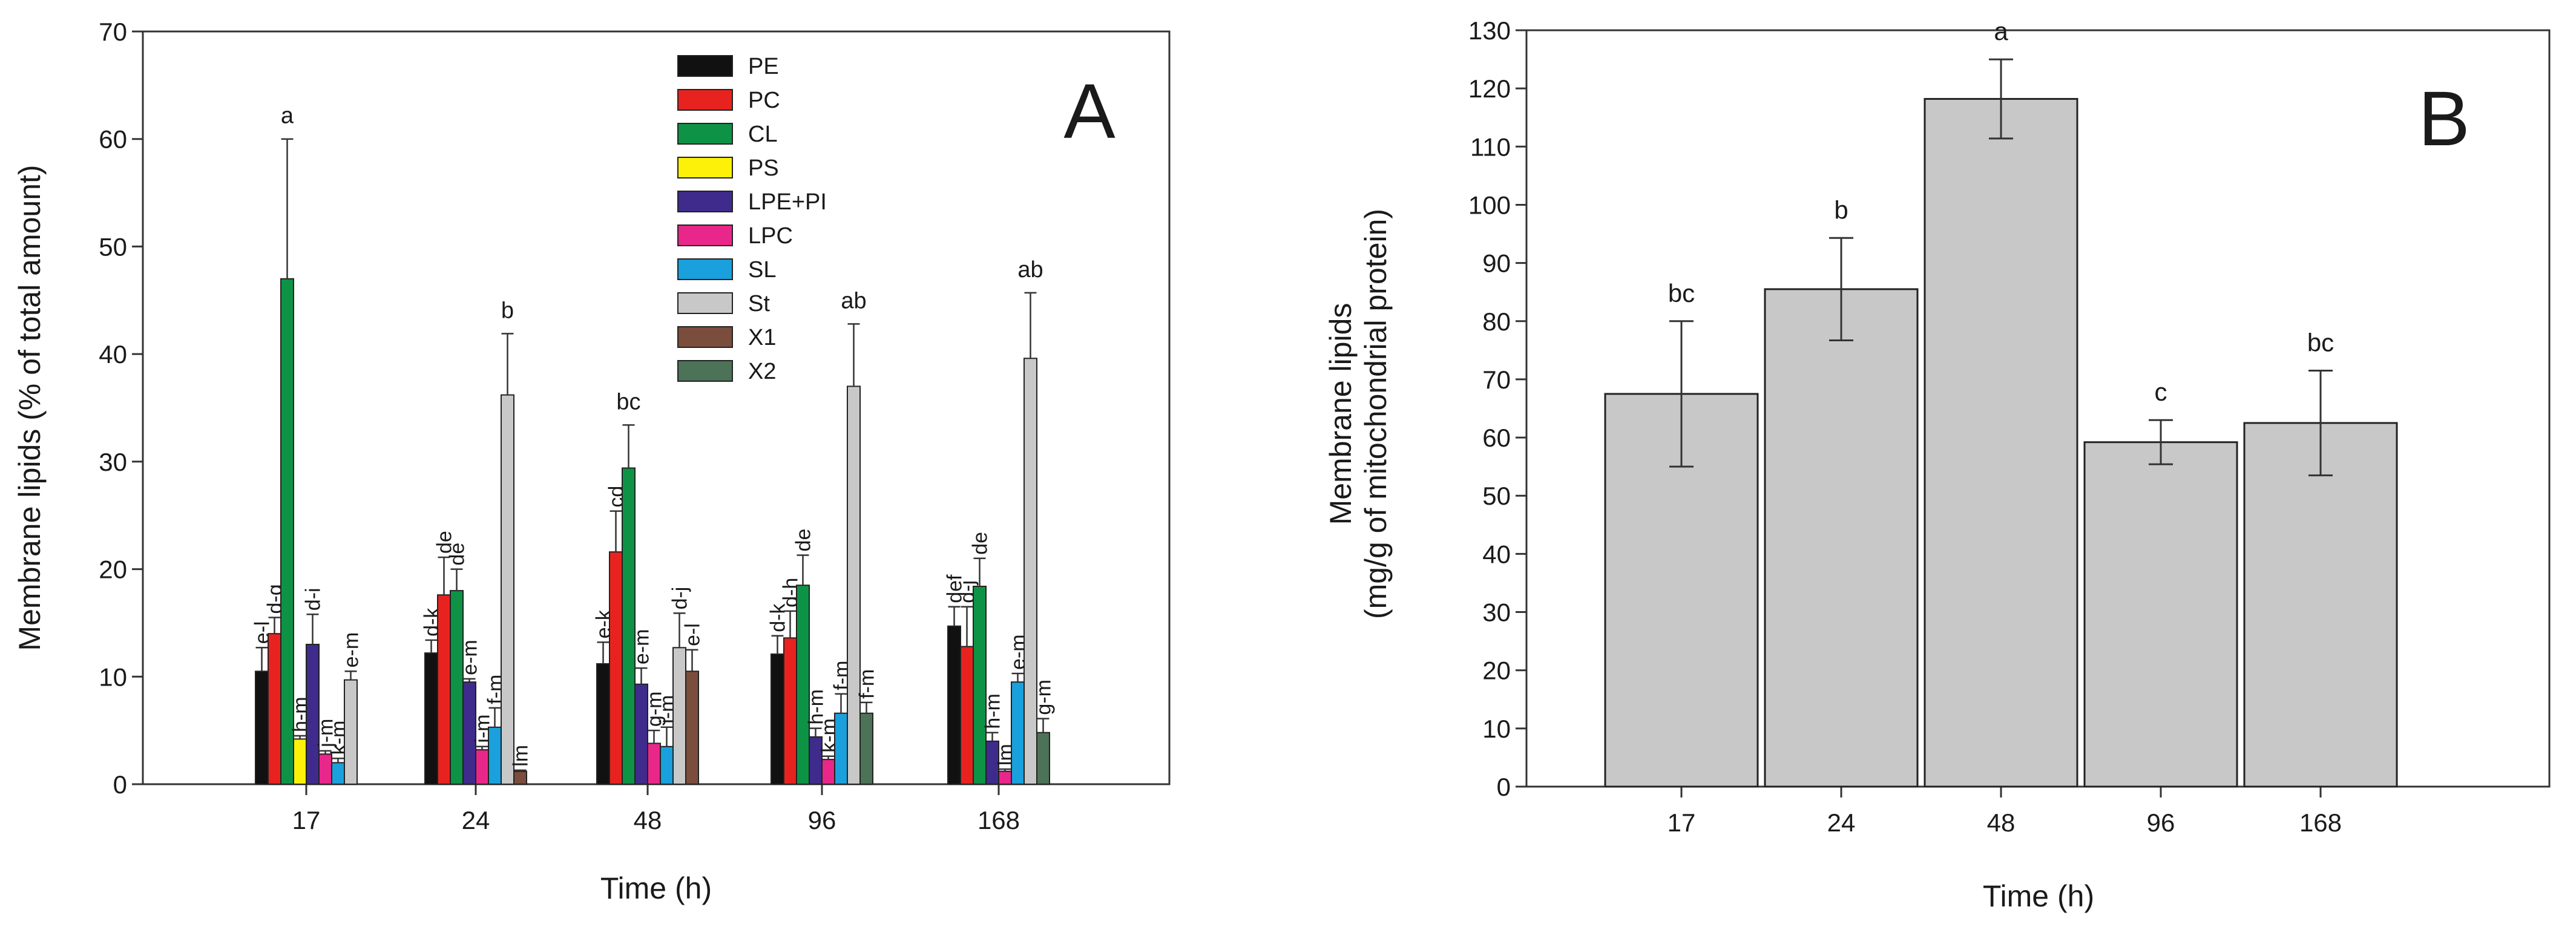 The height and width of the screenshot is (927, 2576). I want to click on y-tick-label-b: 80, so click(1496, 321).